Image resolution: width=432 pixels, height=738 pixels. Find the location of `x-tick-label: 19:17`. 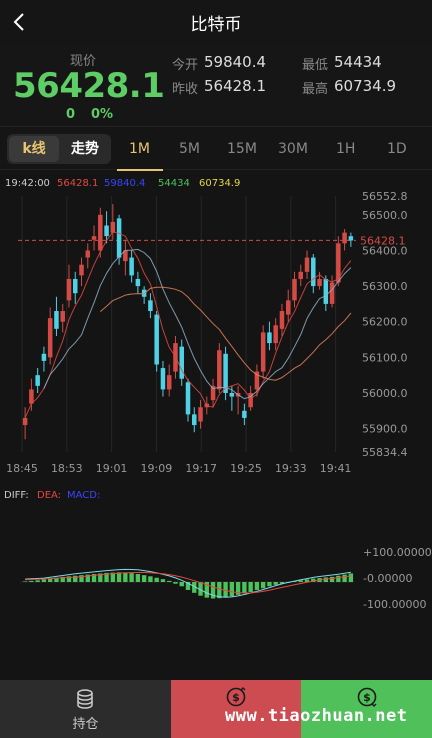

x-tick-label: 19:17 is located at coordinates (201, 468).